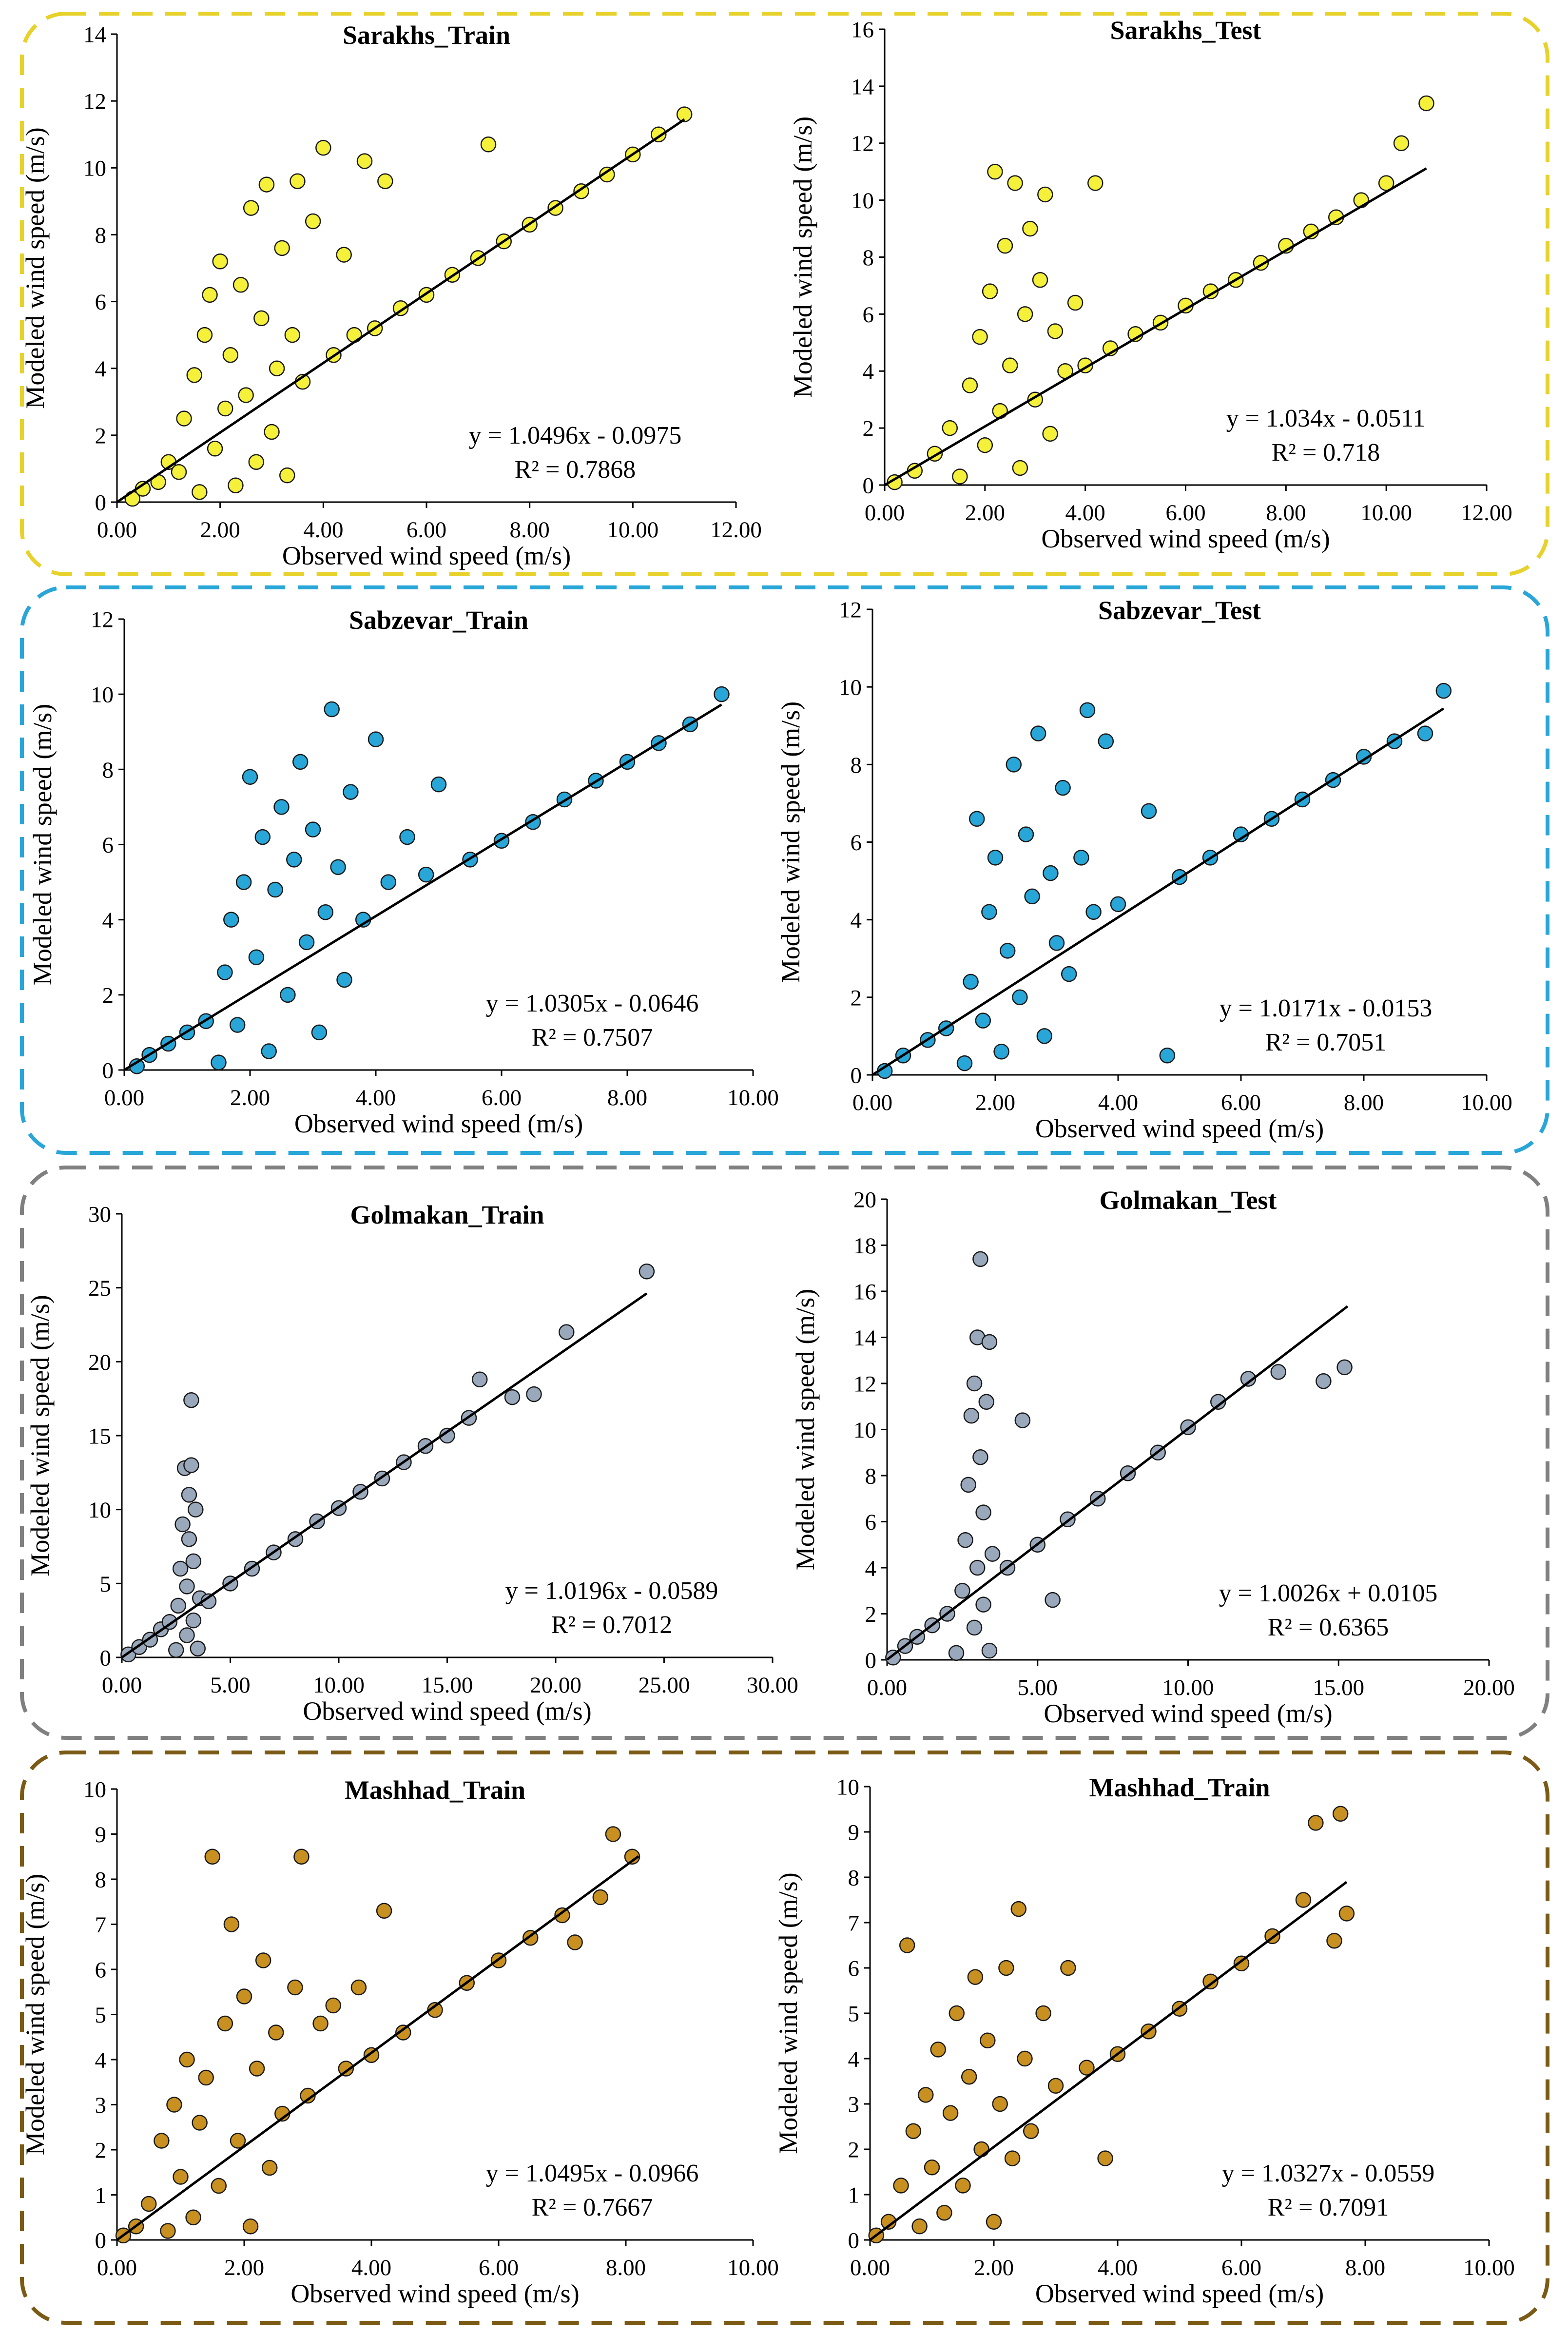 This screenshot has width=1568, height=2335. Describe the element at coordinates (1185, 30) in the screenshot. I see `chart-title: Sarakhs_Test` at that location.